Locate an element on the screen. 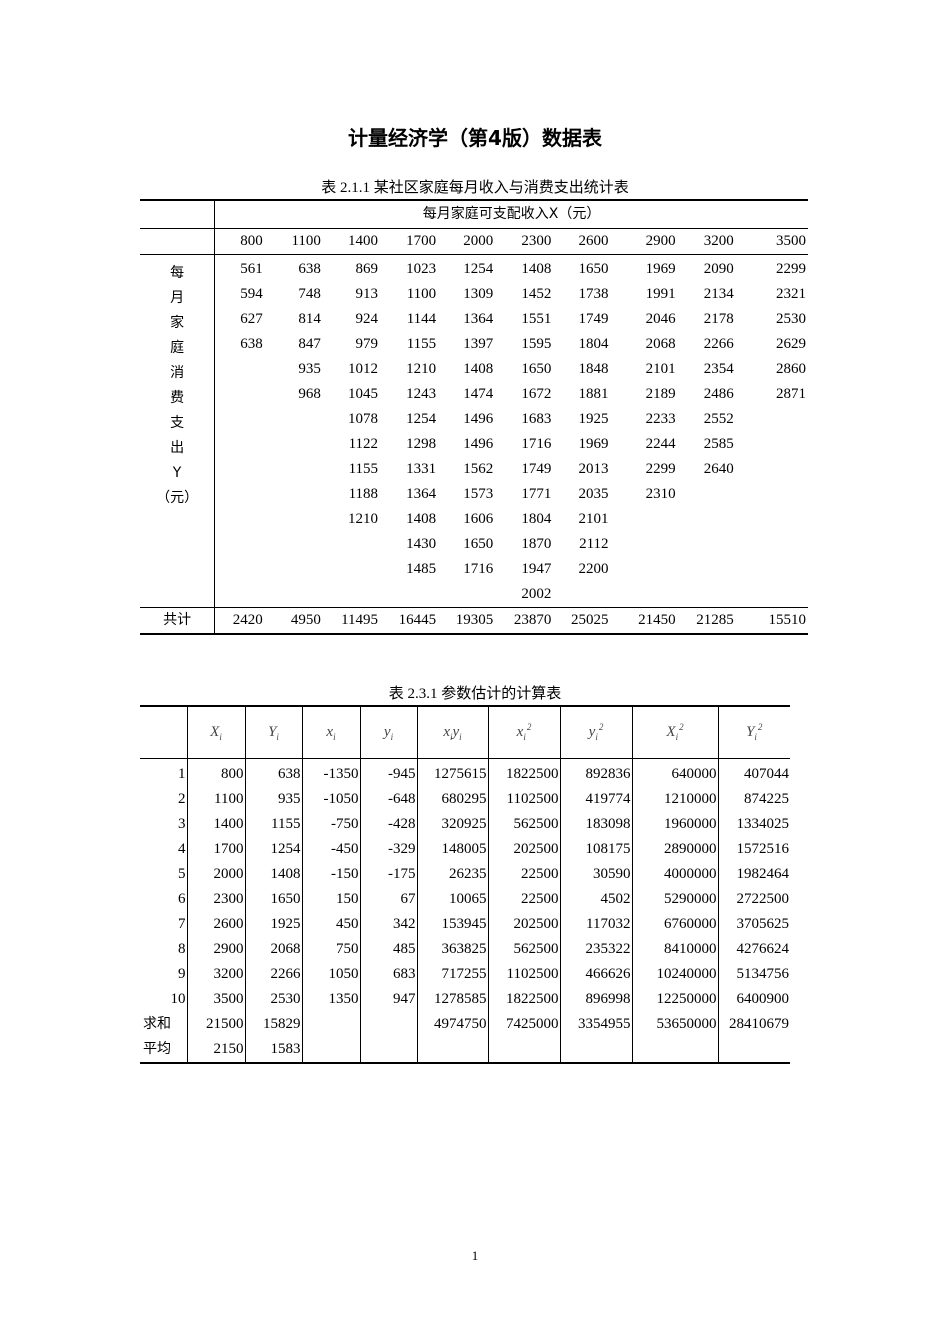 The image size is (950, 1344). cell-value: 4000000 is located at coordinates (674, 874).